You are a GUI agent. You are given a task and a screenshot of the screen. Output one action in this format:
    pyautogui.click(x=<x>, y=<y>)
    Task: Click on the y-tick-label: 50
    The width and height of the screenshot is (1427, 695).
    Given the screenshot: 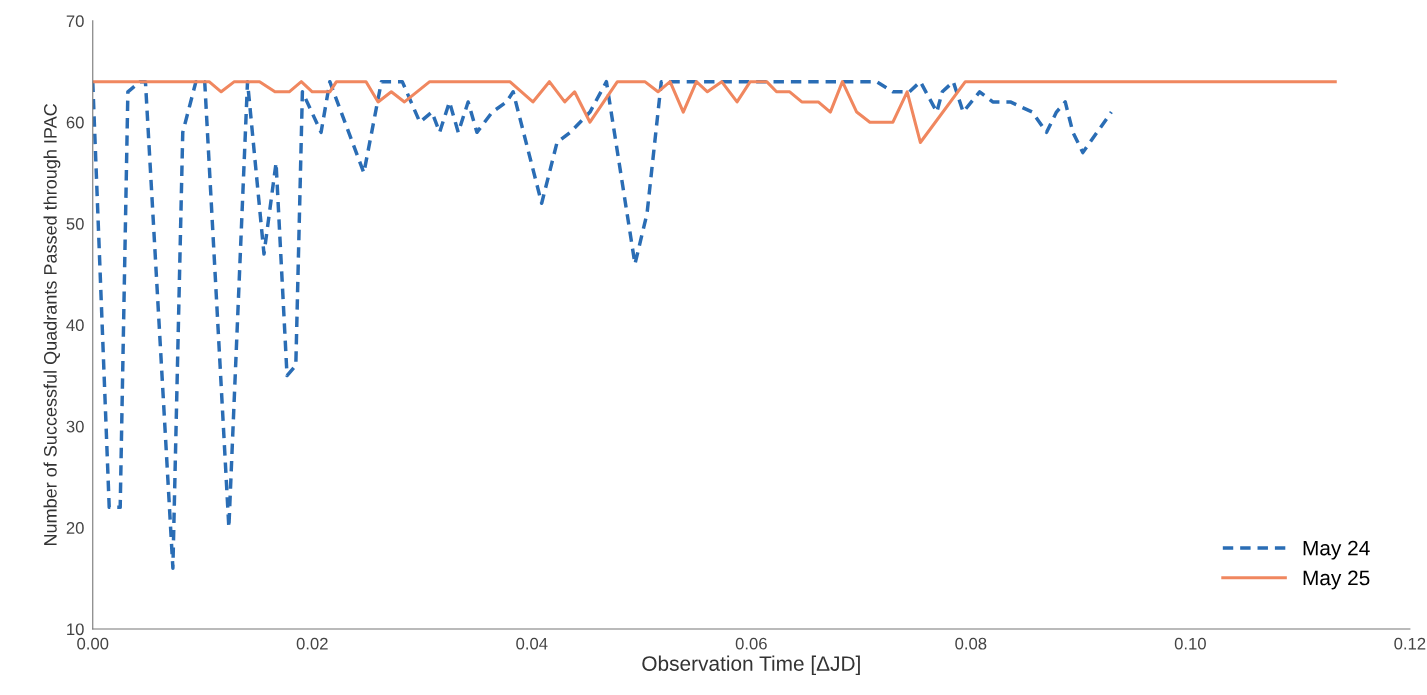 What is the action you would take?
    pyautogui.click(x=75, y=223)
    